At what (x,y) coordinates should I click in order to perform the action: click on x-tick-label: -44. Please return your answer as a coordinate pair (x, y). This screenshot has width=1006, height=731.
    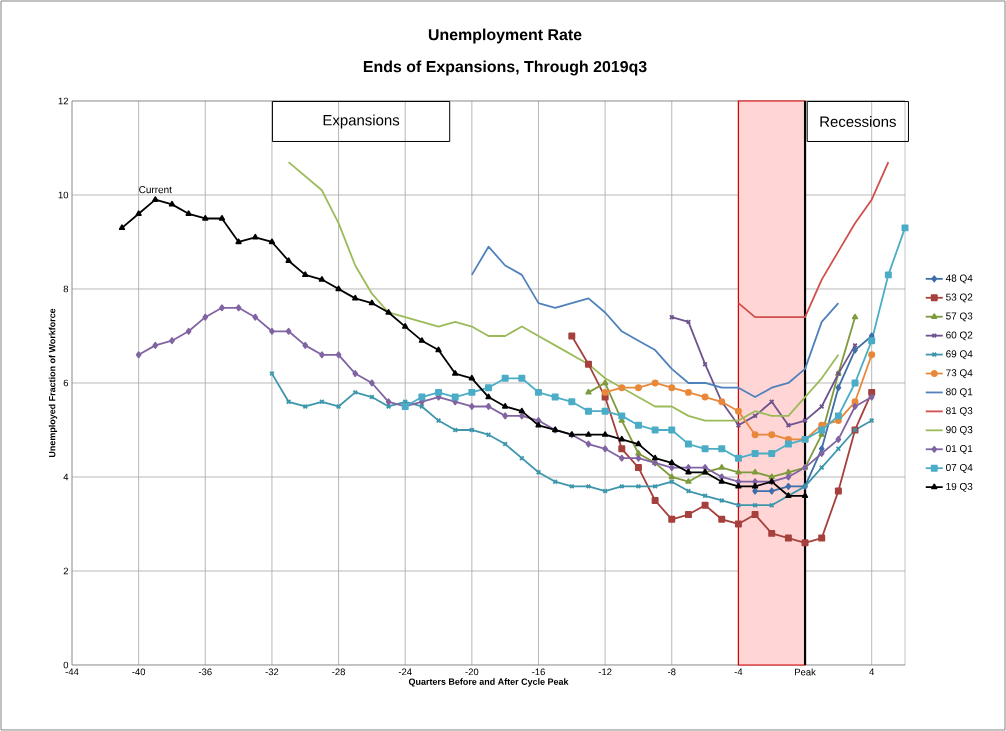
    Looking at the image, I should click on (72, 672).